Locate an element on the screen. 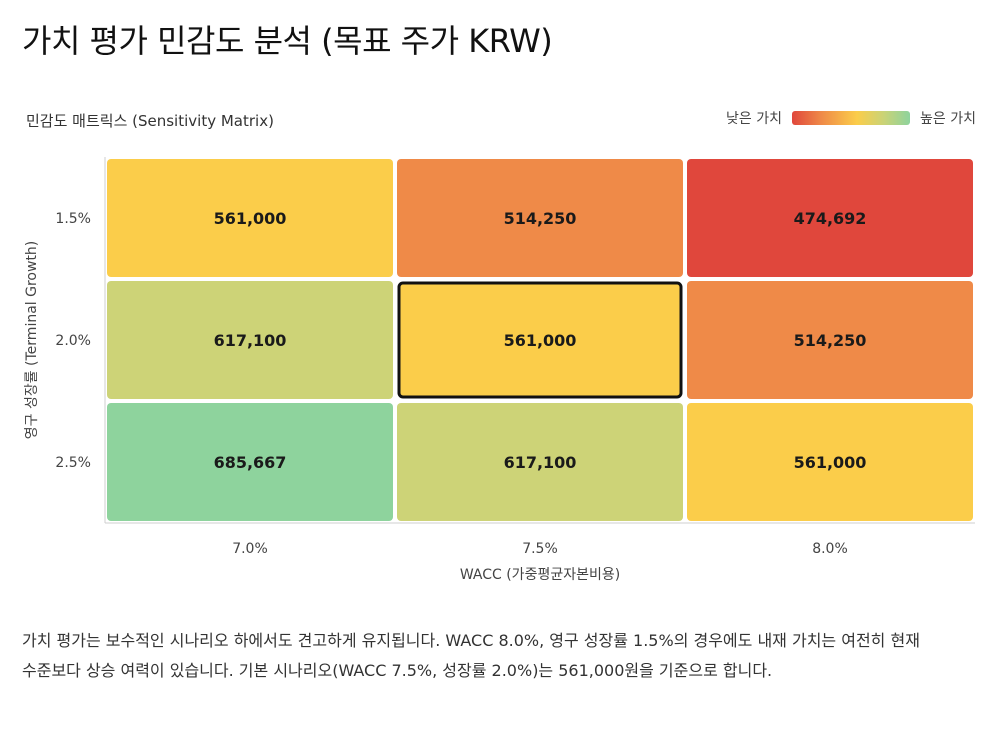  legend-low-label: 낮은 가치 is located at coordinates (754, 119).